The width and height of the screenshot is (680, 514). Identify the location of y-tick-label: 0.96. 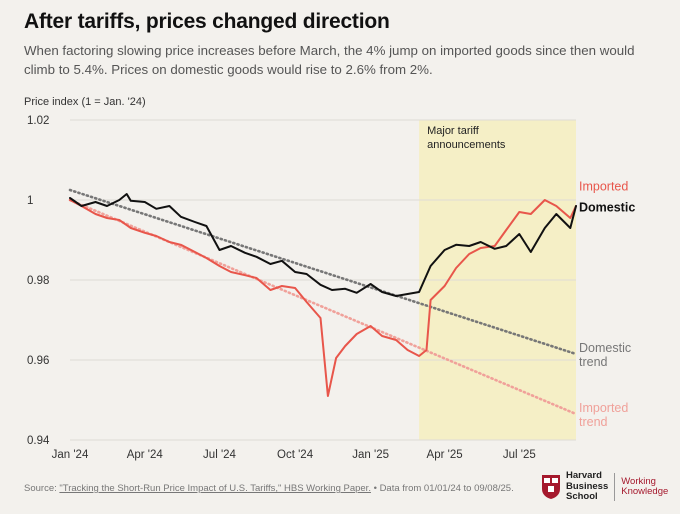
(38, 361).